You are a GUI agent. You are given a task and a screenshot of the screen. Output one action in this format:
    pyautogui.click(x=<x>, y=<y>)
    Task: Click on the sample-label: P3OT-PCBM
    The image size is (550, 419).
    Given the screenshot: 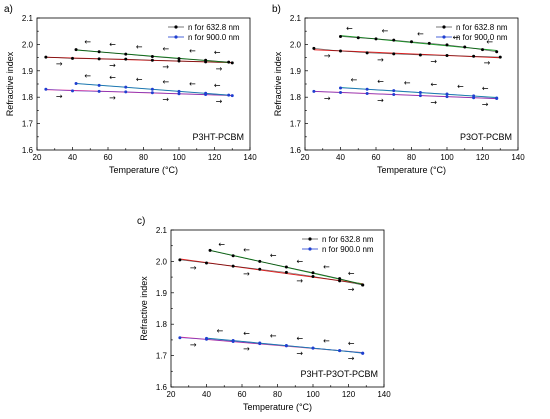 What is the action you would take?
    pyautogui.click(x=486, y=137)
    